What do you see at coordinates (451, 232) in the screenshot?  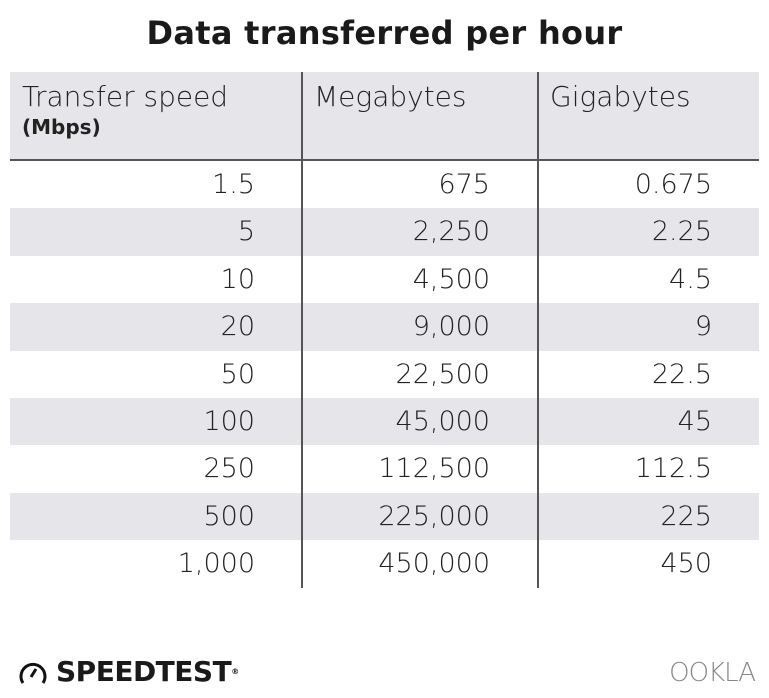 I see `megabytes-cell: 2,250` at bounding box center [451, 232].